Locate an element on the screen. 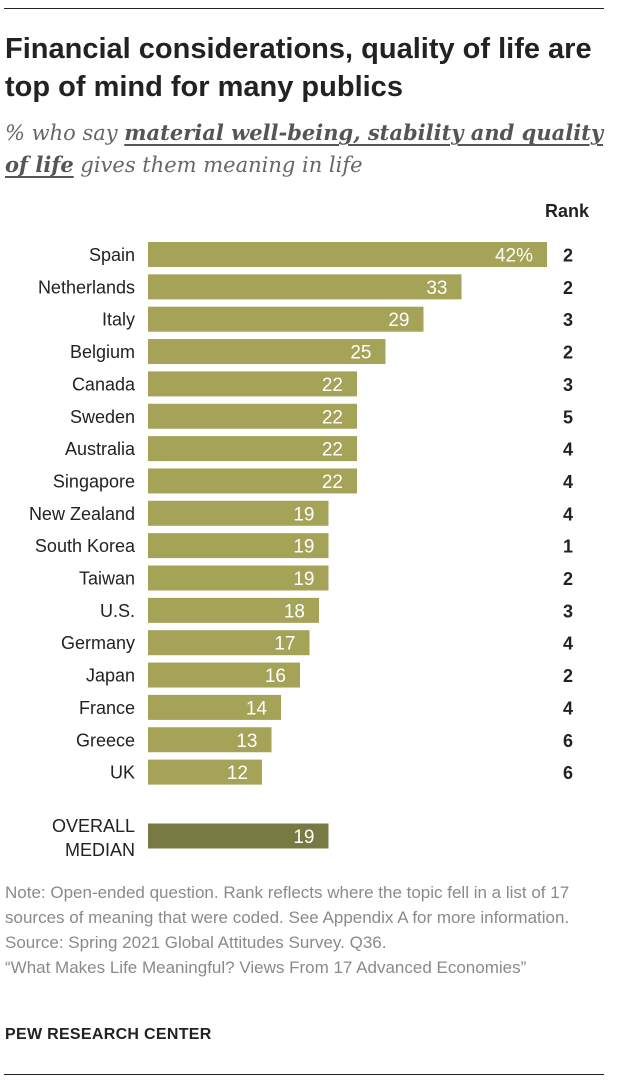  category-label: Singapore is located at coordinates (94, 481).